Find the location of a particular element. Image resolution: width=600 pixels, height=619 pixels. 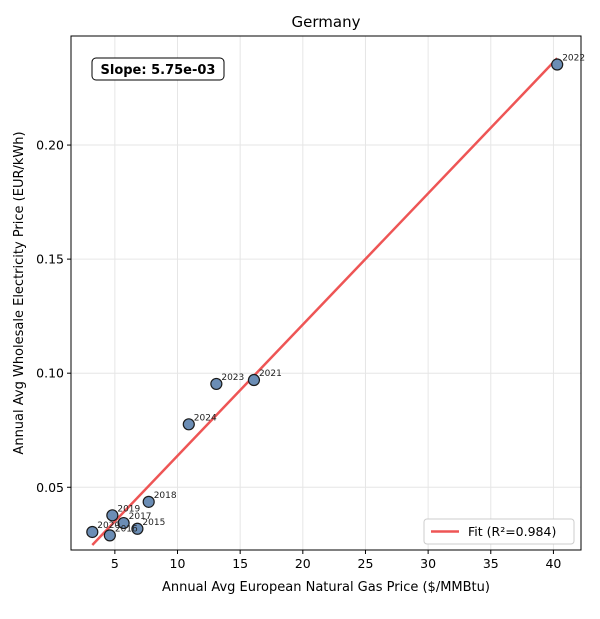

y-tick-label: 0.15 is located at coordinates (50, 259).